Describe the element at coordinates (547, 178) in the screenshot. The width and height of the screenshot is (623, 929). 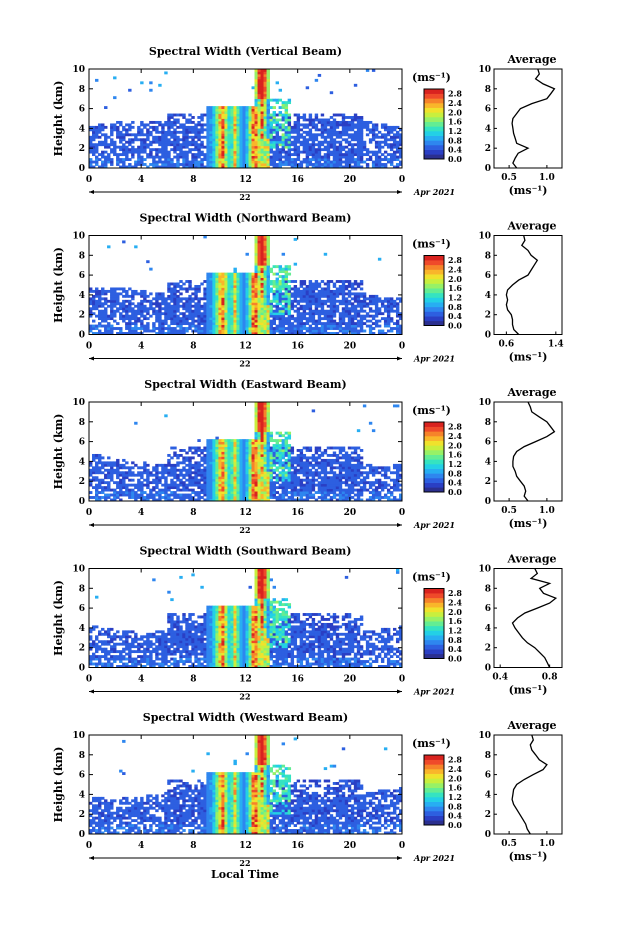
I see `avg-x-tick-label: 1.0` at that location.